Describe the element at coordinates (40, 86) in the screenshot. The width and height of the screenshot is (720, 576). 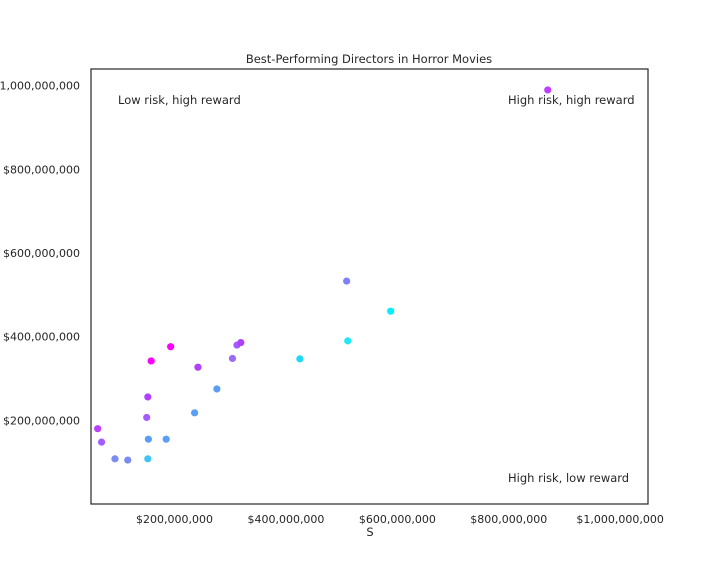
I see `y-tick-label: $1,000,000,000` at that location.